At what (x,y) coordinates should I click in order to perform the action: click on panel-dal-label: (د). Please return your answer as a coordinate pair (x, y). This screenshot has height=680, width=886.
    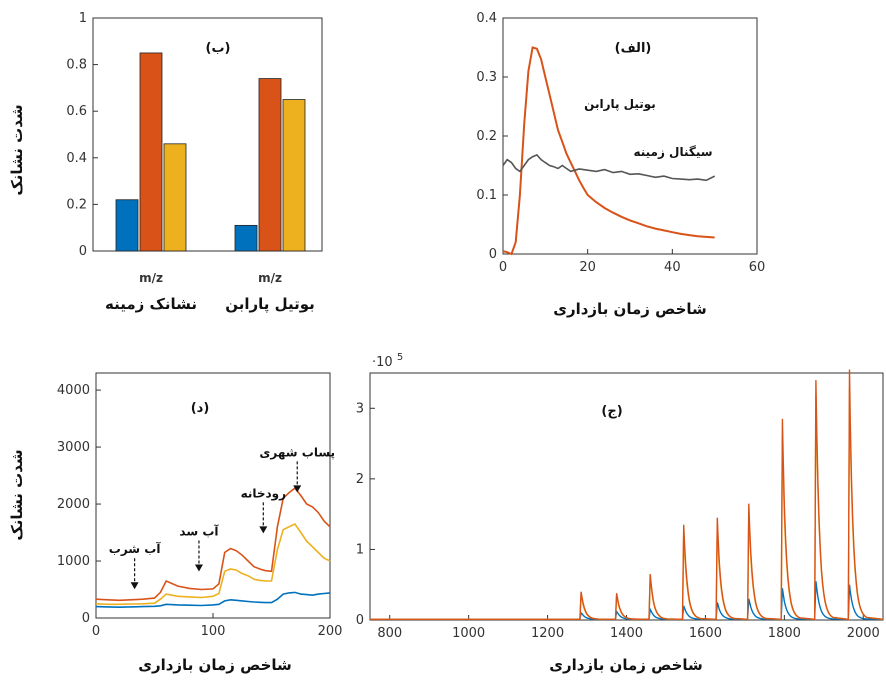
    Looking at the image, I should click on (200, 408).